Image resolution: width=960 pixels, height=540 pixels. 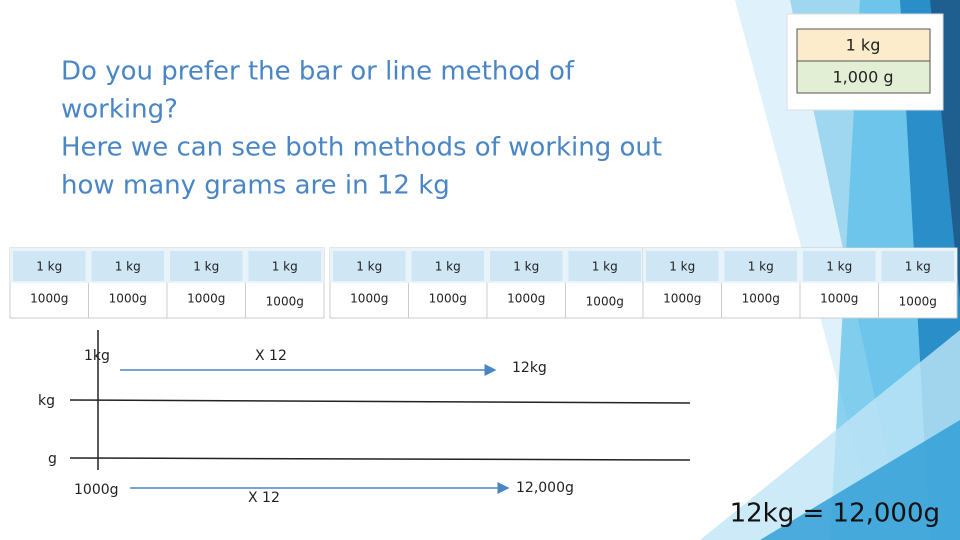 What do you see at coordinates (865, 62) in the screenshot?
I see `conversion-box: 1 kg 1,000 g` at bounding box center [865, 62].